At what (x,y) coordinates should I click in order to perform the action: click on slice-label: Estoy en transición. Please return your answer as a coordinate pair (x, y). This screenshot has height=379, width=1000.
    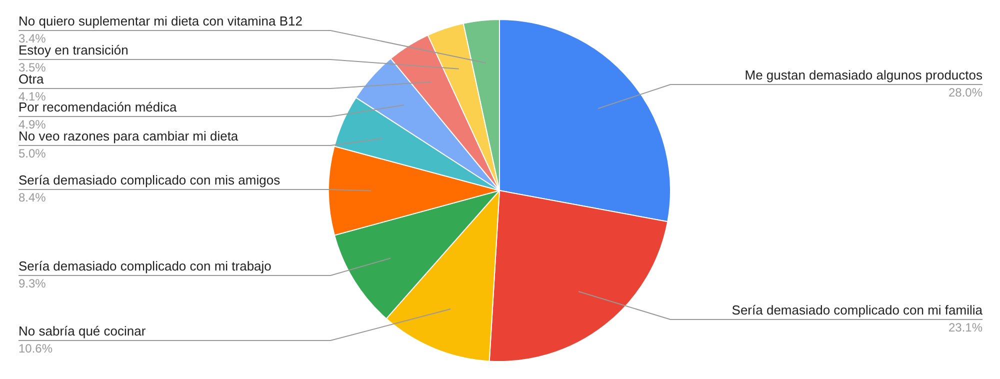
    Looking at the image, I should click on (73, 50).